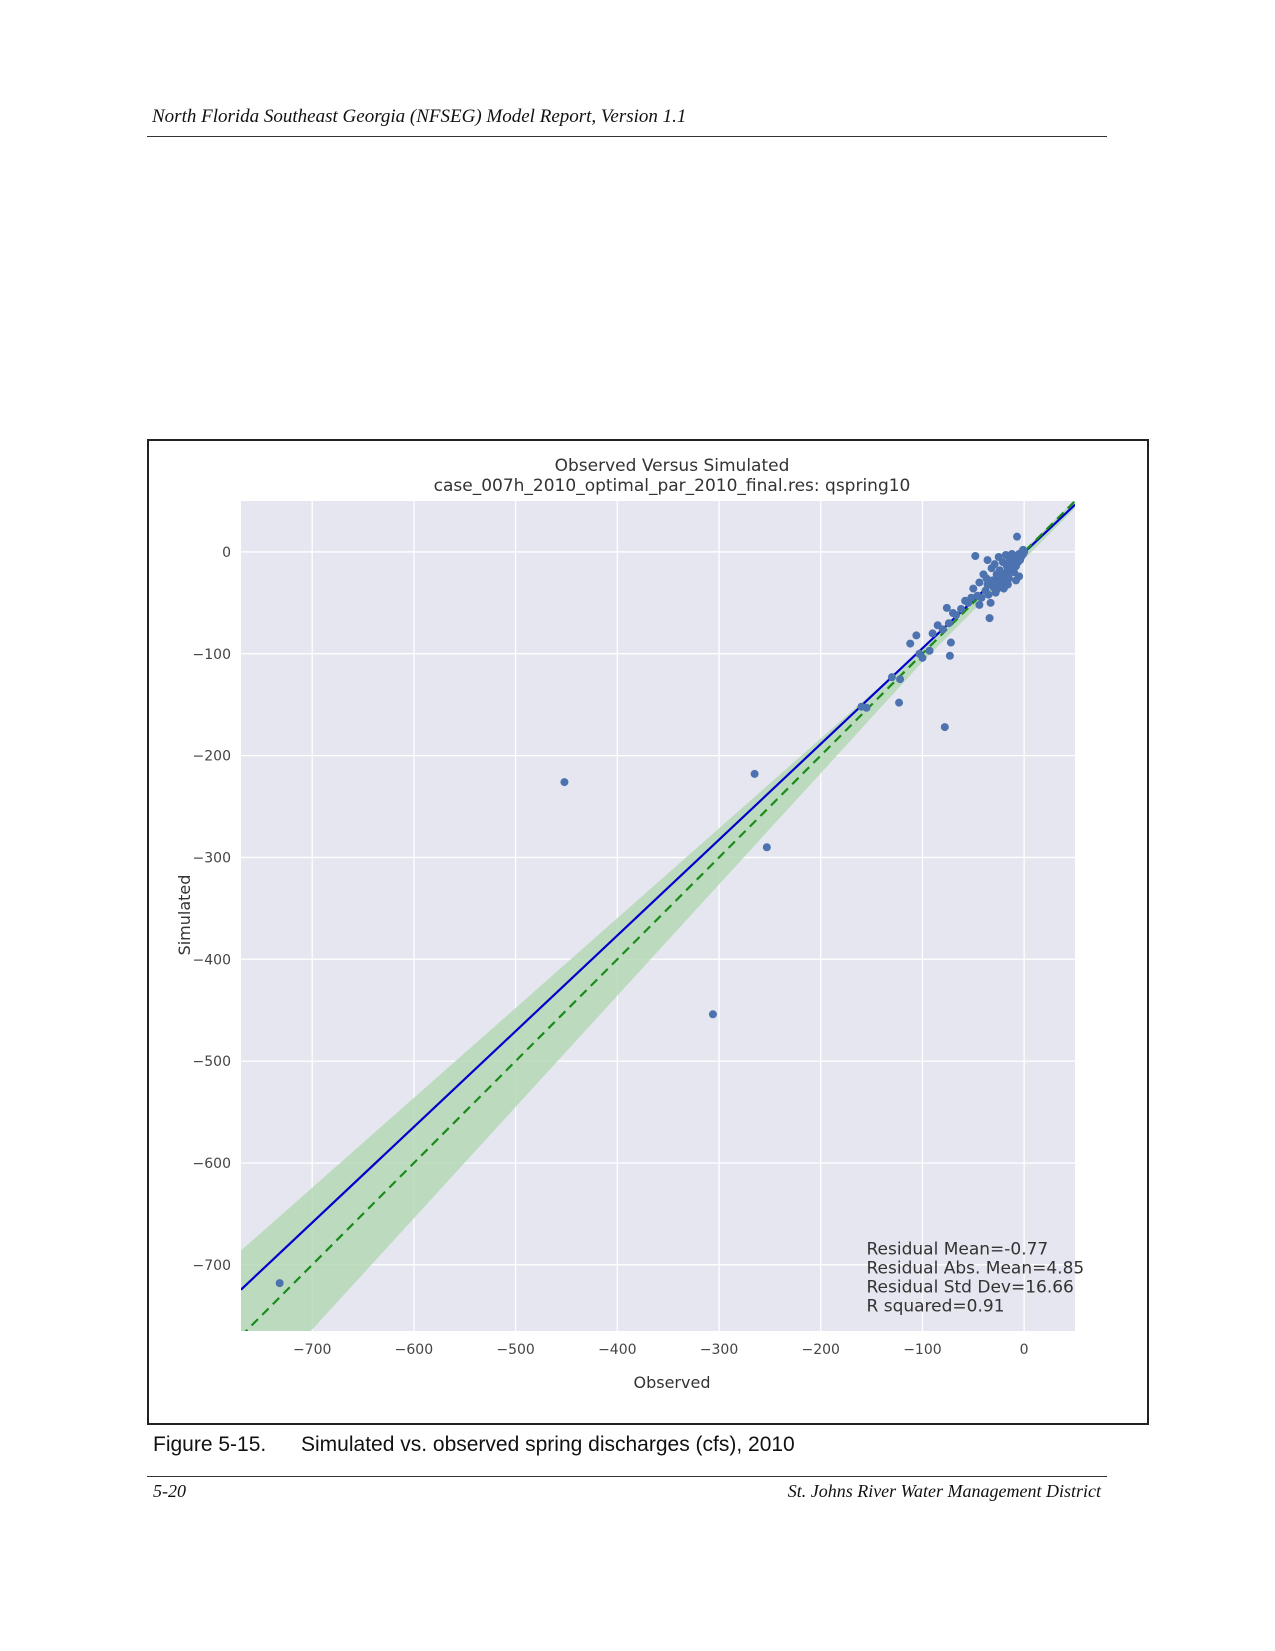 This screenshot has height=1651, width=1275. Describe the element at coordinates (922, 1350) in the screenshot. I see `x-tick-label: −100` at that location.